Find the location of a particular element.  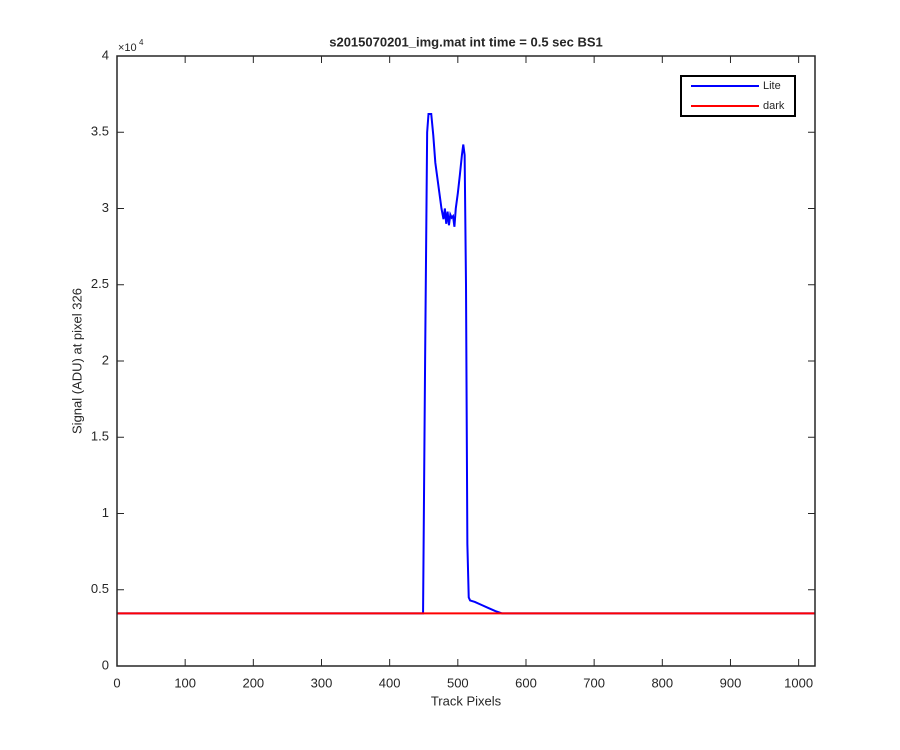

x-tick-label: 0 is located at coordinates (116, 682).